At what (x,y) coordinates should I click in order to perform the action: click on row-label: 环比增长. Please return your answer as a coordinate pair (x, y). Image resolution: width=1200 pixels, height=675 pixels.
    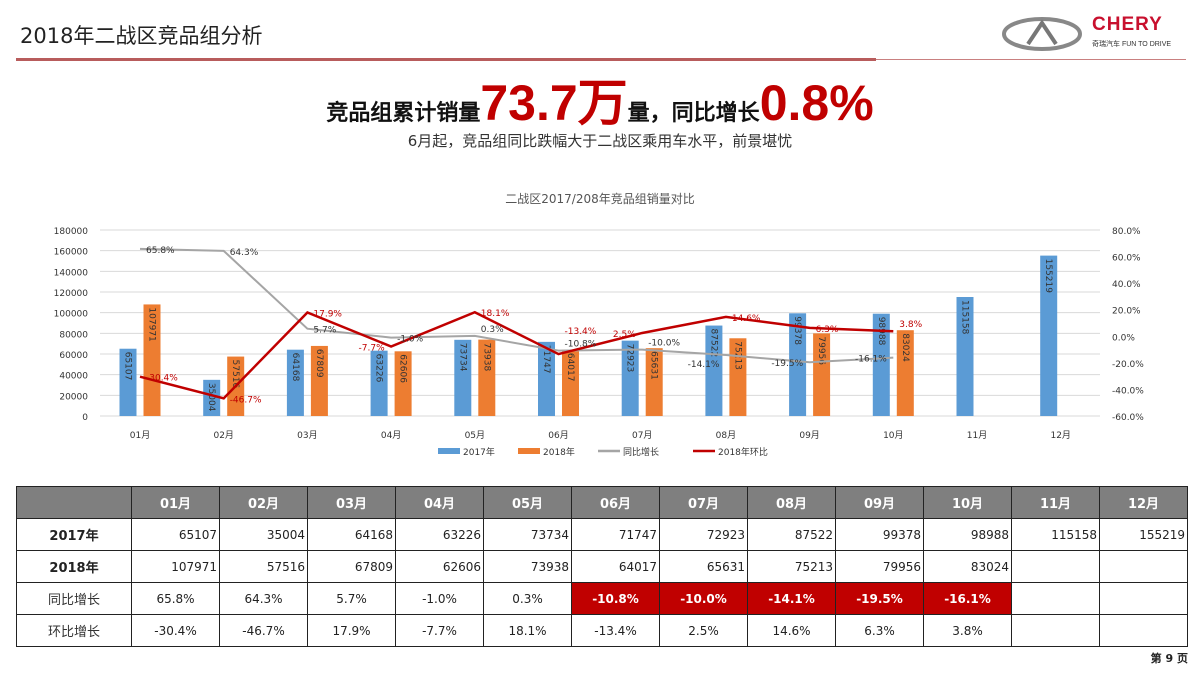
    Looking at the image, I should click on (74, 630).